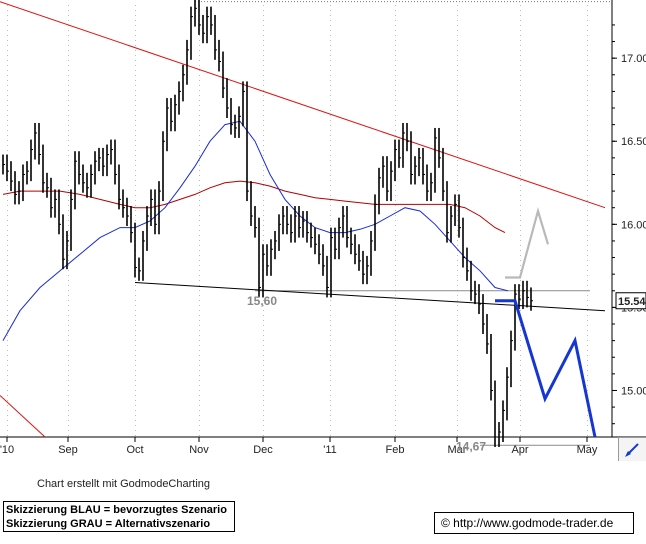 This screenshot has width=646, height=544. What do you see at coordinates (134, 450) in the screenshot?
I see `x-tick-label: Oct` at bounding box center [134, 450].